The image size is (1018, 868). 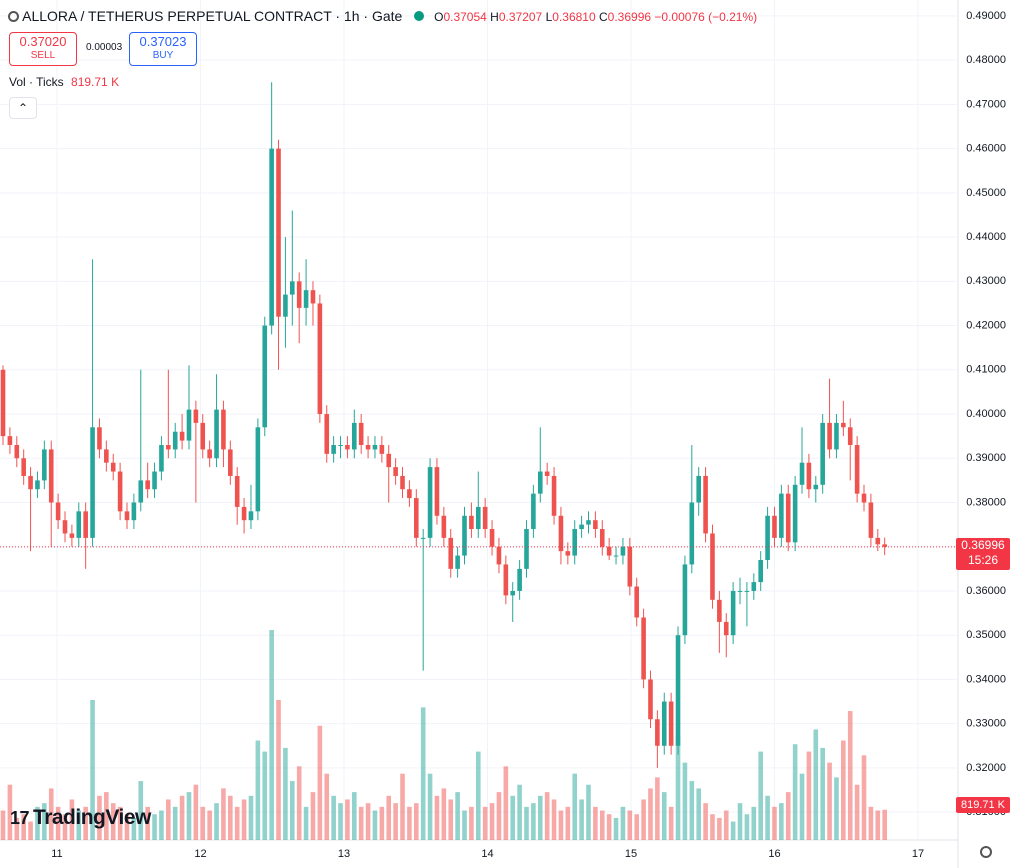 What do you see at coordinates (986, 852) in the screenshot?
I see `settings-button` at bounding box center [986, 852].